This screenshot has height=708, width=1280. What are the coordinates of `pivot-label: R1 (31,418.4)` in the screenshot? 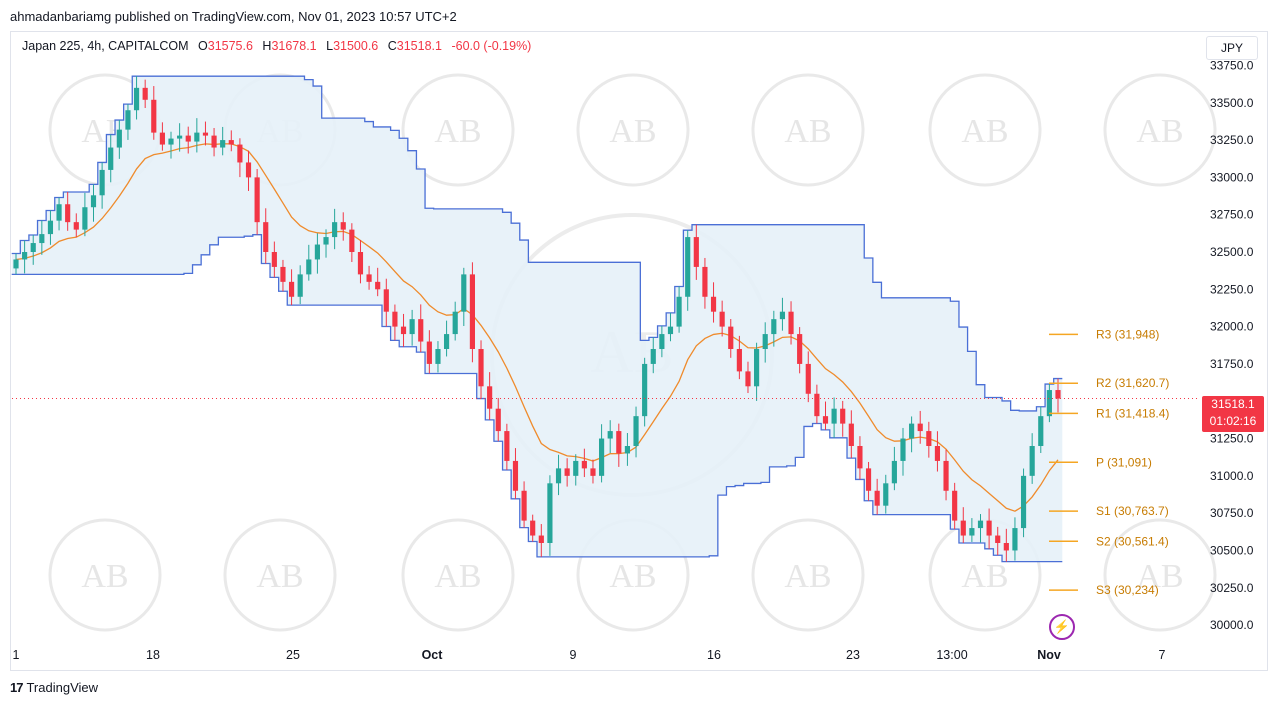 It's located at (1132, 413).